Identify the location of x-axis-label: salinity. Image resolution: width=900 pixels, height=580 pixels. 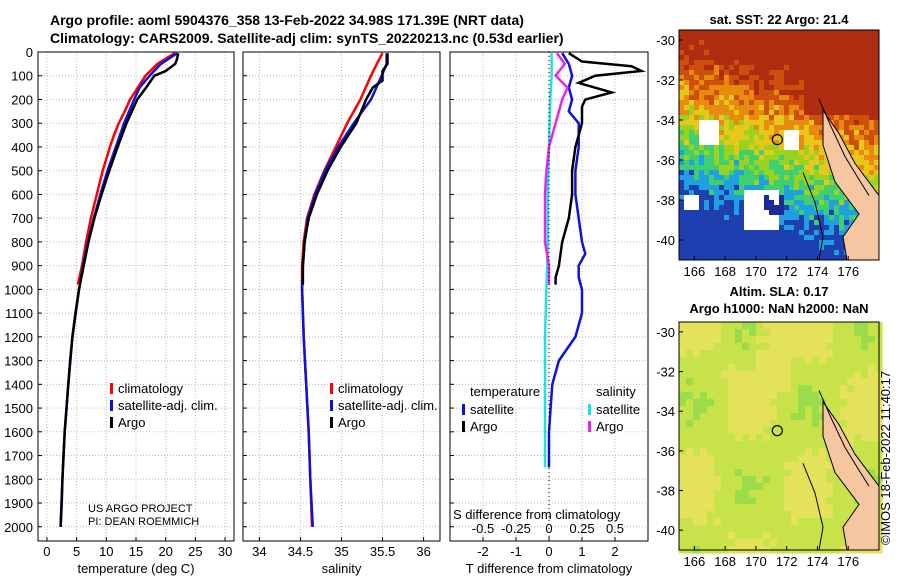
(342, 568).